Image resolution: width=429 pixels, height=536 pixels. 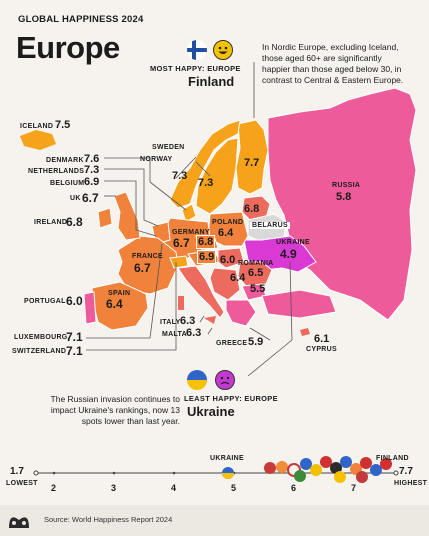 I want to click on label-norway: NORWAY, so click(x=156, y=159).